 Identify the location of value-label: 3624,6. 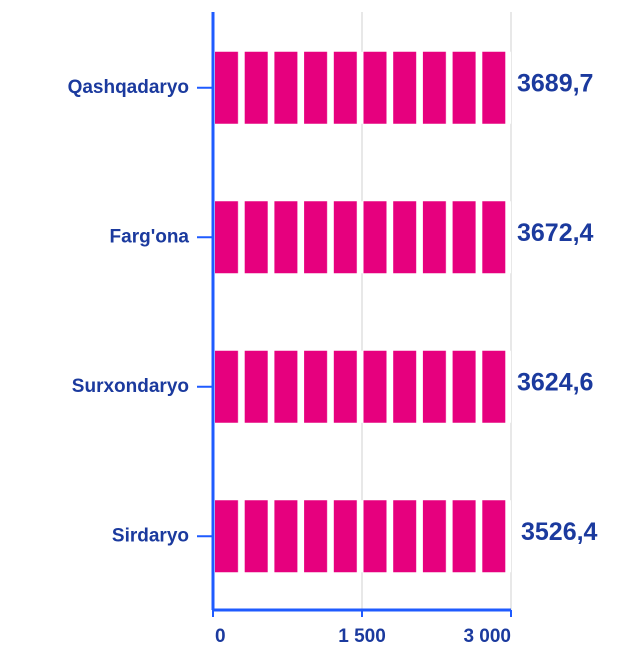
(555, 382).